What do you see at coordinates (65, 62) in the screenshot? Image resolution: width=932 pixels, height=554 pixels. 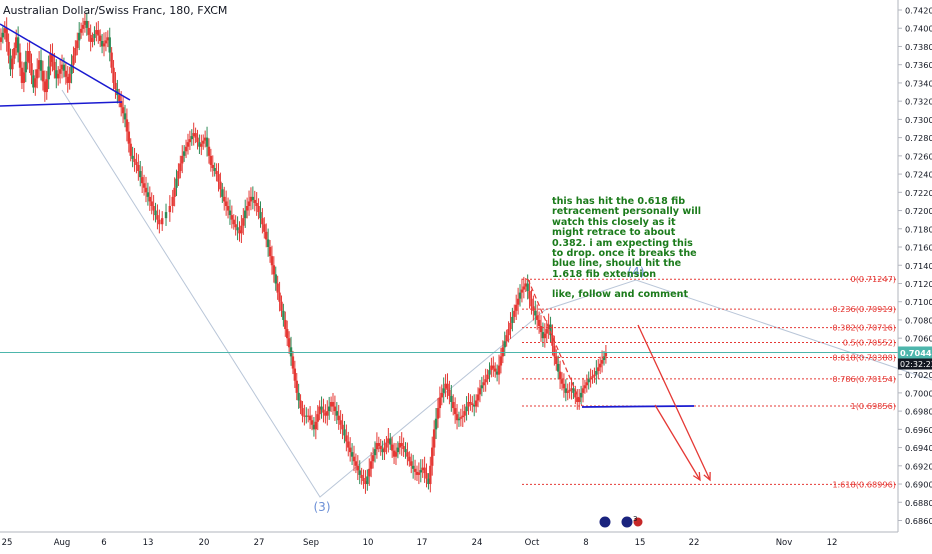 I see `triangle-upper-line` at bounding box center [65, 62].